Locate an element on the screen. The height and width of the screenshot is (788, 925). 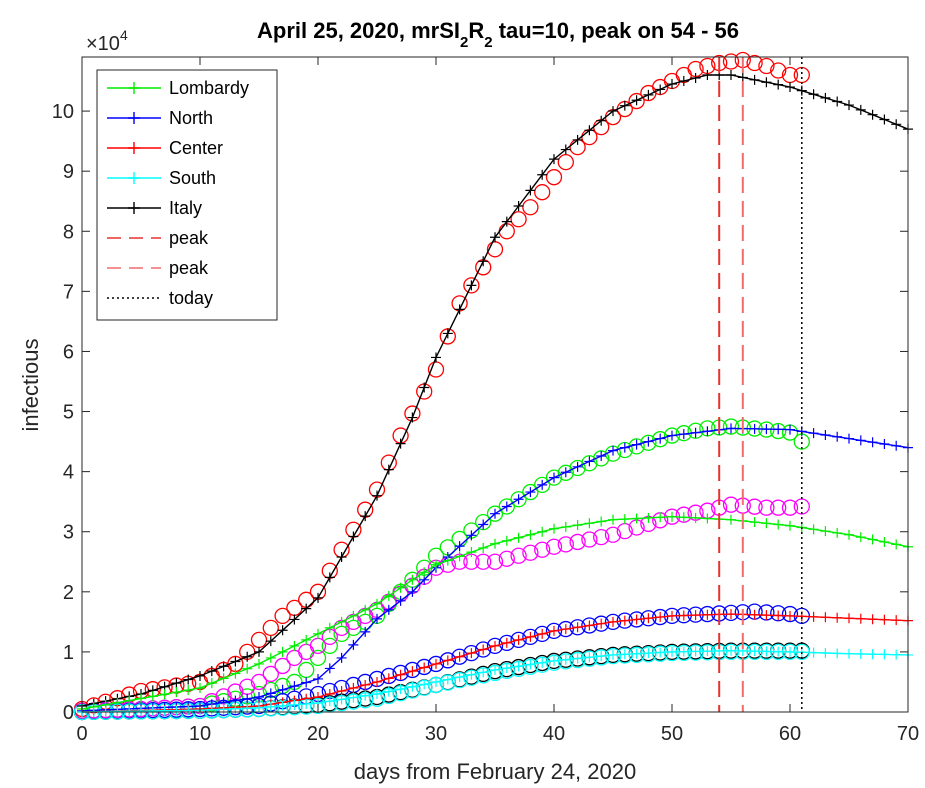
x-tick-label: 60 is located at coordinates (790, 734).